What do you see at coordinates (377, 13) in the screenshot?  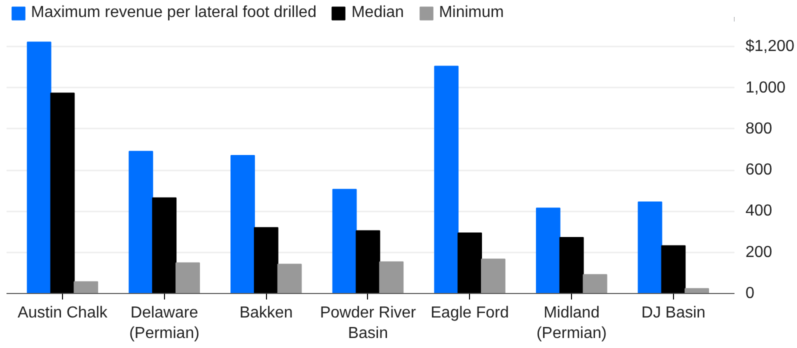 I see `legend-label: Median` at bounding box center [377, 13].